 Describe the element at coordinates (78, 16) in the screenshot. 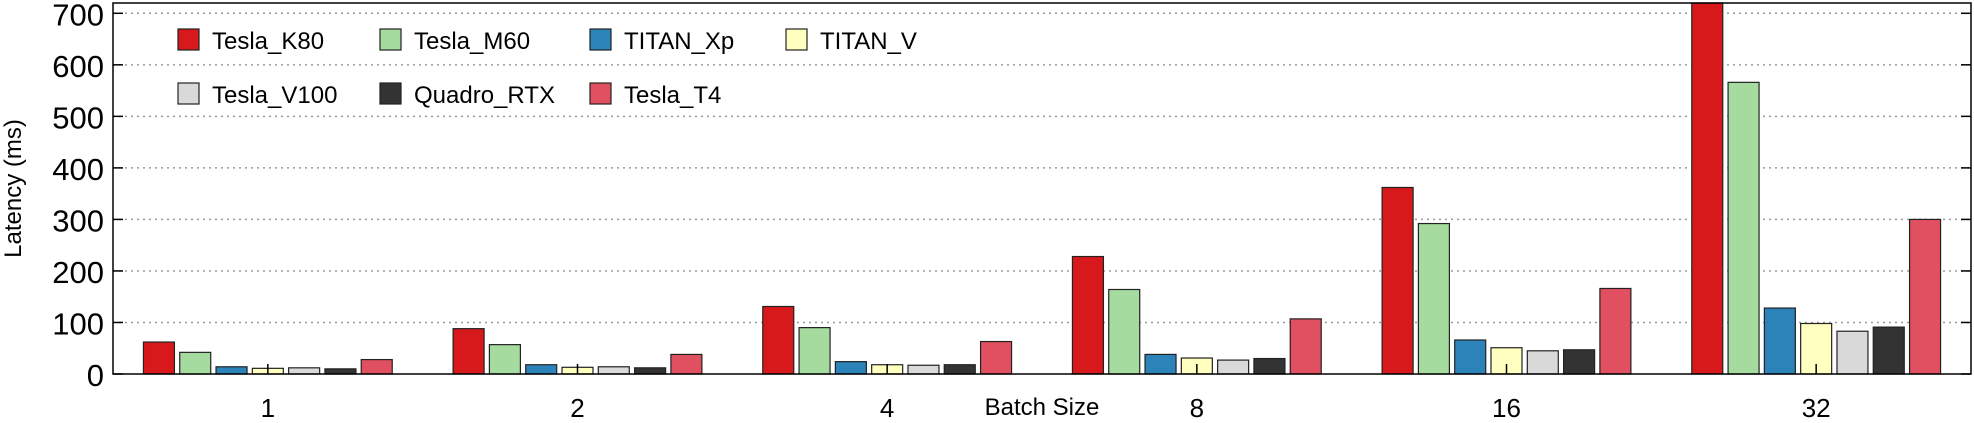

I see `y-tick-label: 700` at that location.